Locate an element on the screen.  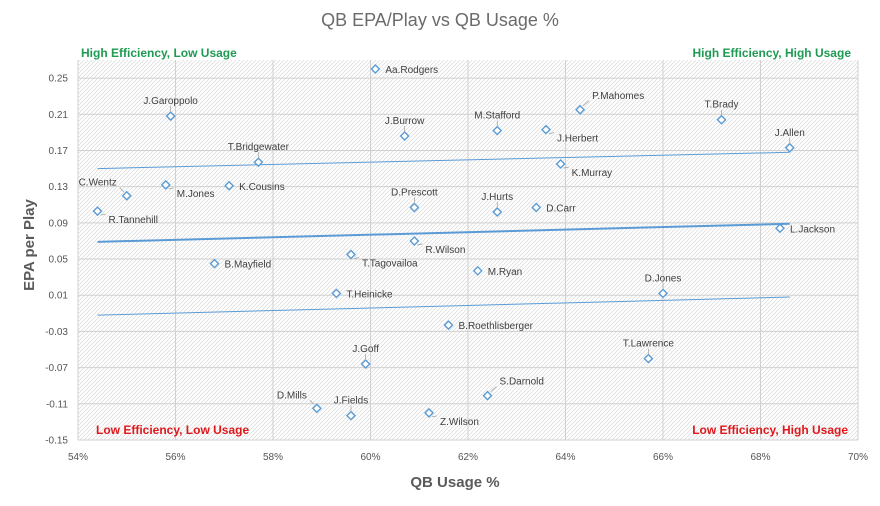
point-j-burrow is located at coordinates (404, 136).